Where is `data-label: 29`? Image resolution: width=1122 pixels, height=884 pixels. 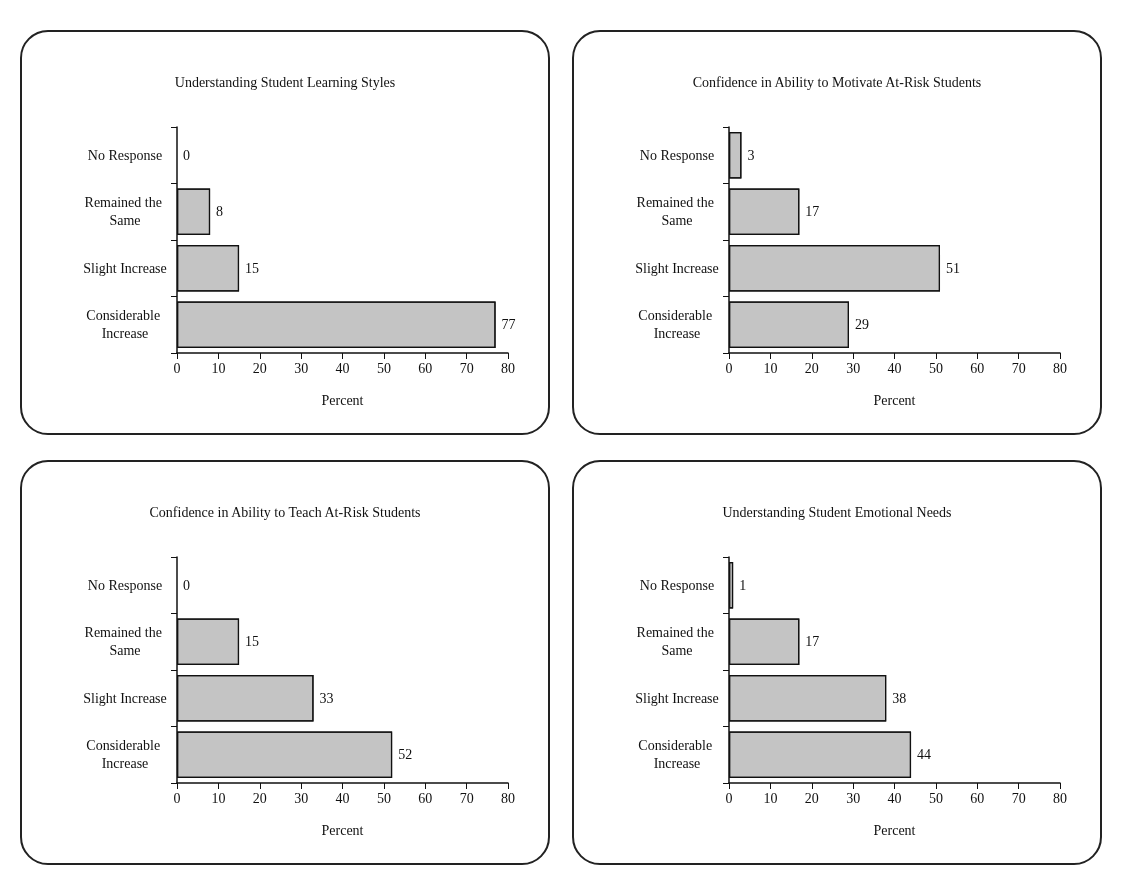
data-label: 29 is located at coordinates (861, 325).